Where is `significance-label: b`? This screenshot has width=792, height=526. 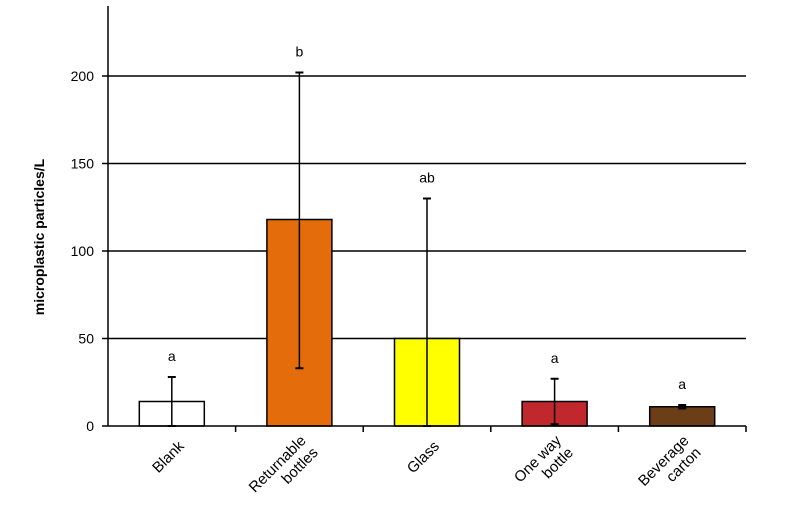 significance-label: b is located at coordinates (300, 52).